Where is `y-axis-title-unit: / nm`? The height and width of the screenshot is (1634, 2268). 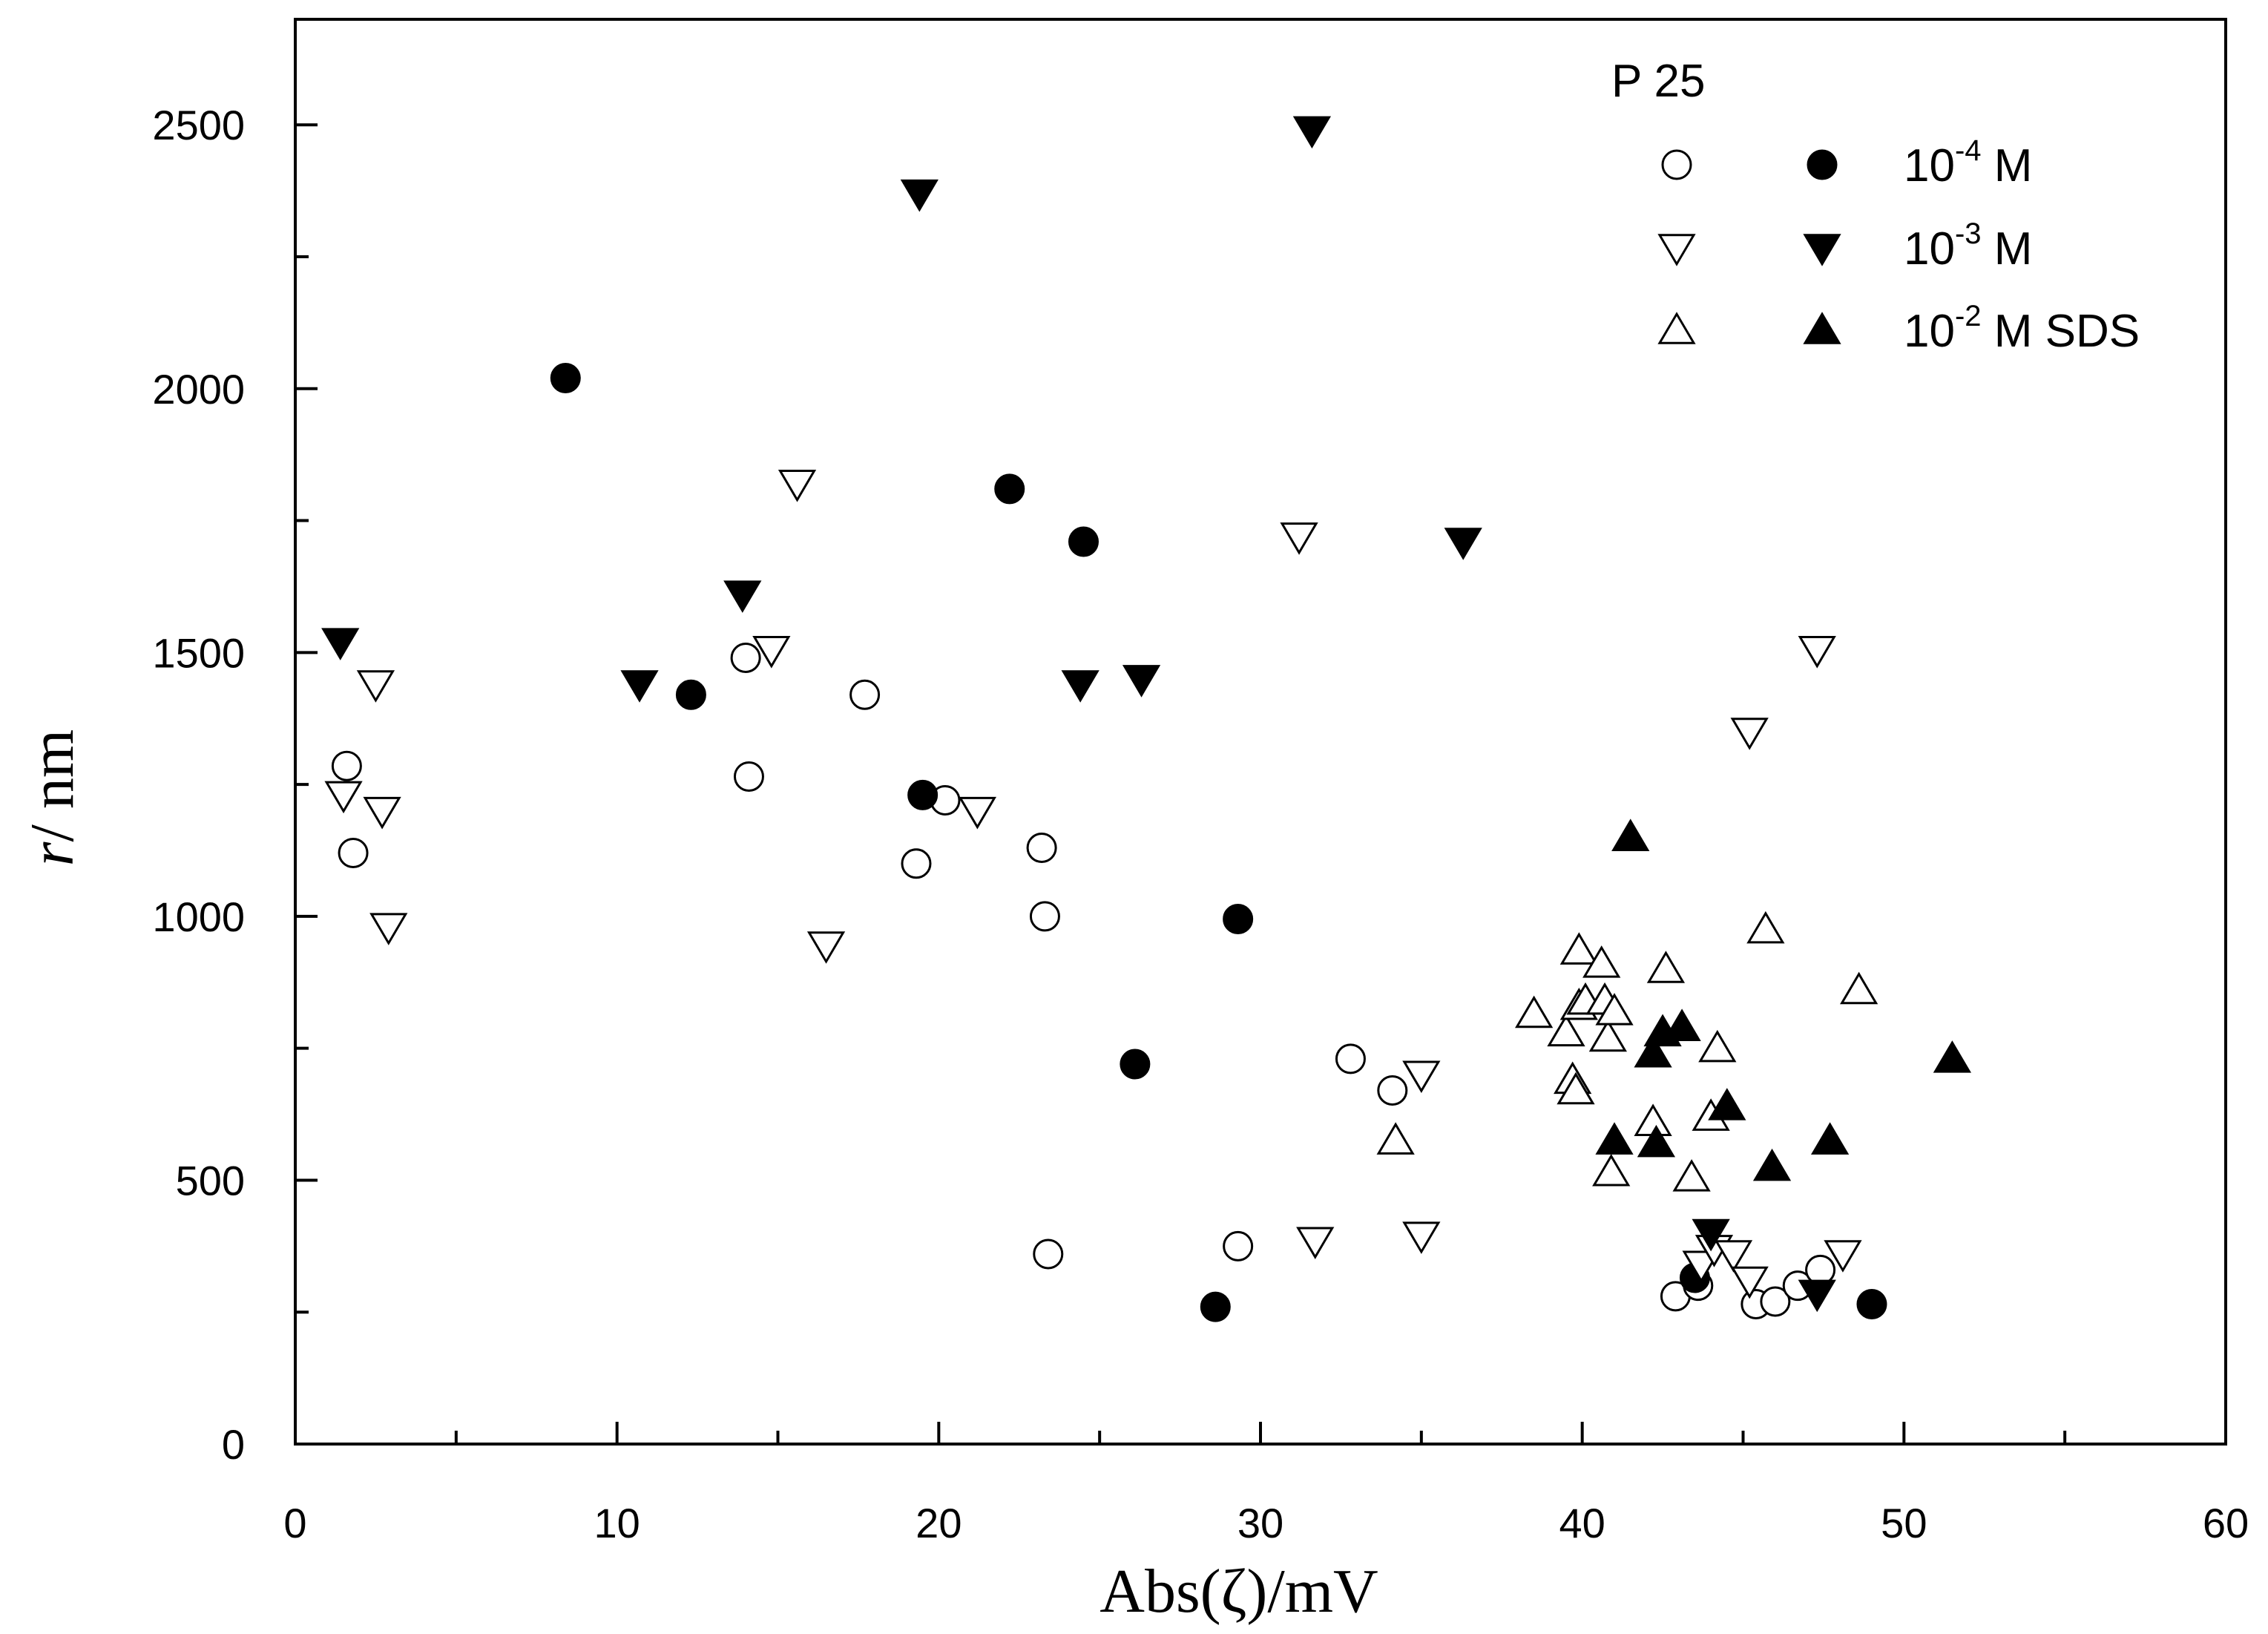 y-axis-title-unit: / nm is located at coordinates (52, 785).